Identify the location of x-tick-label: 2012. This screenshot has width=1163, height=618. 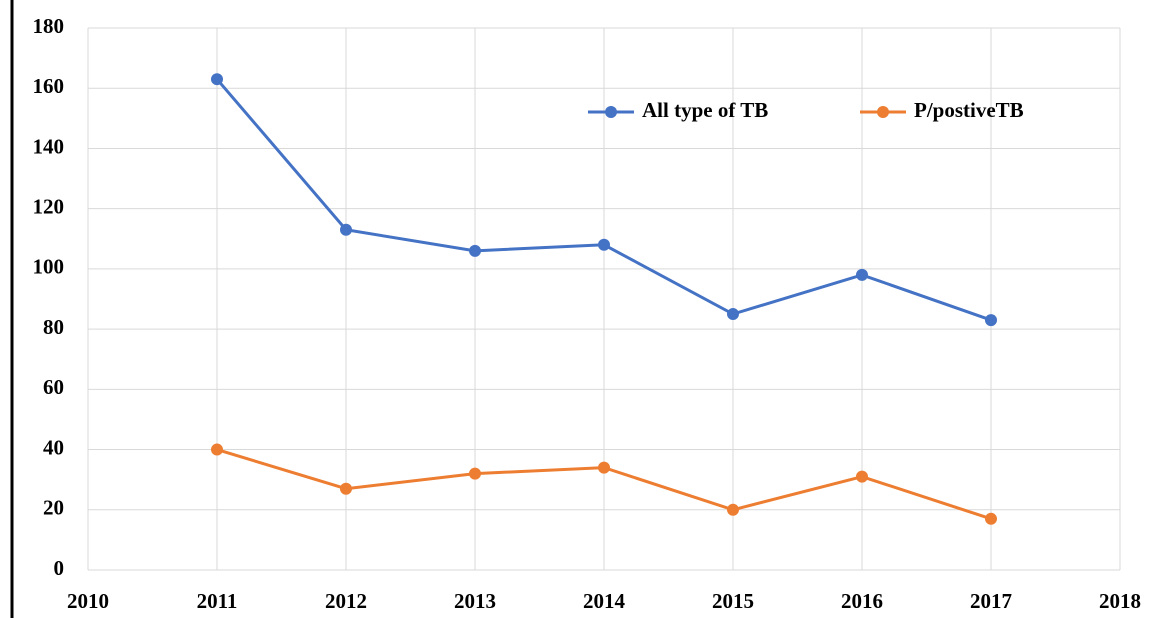
(346, 601).